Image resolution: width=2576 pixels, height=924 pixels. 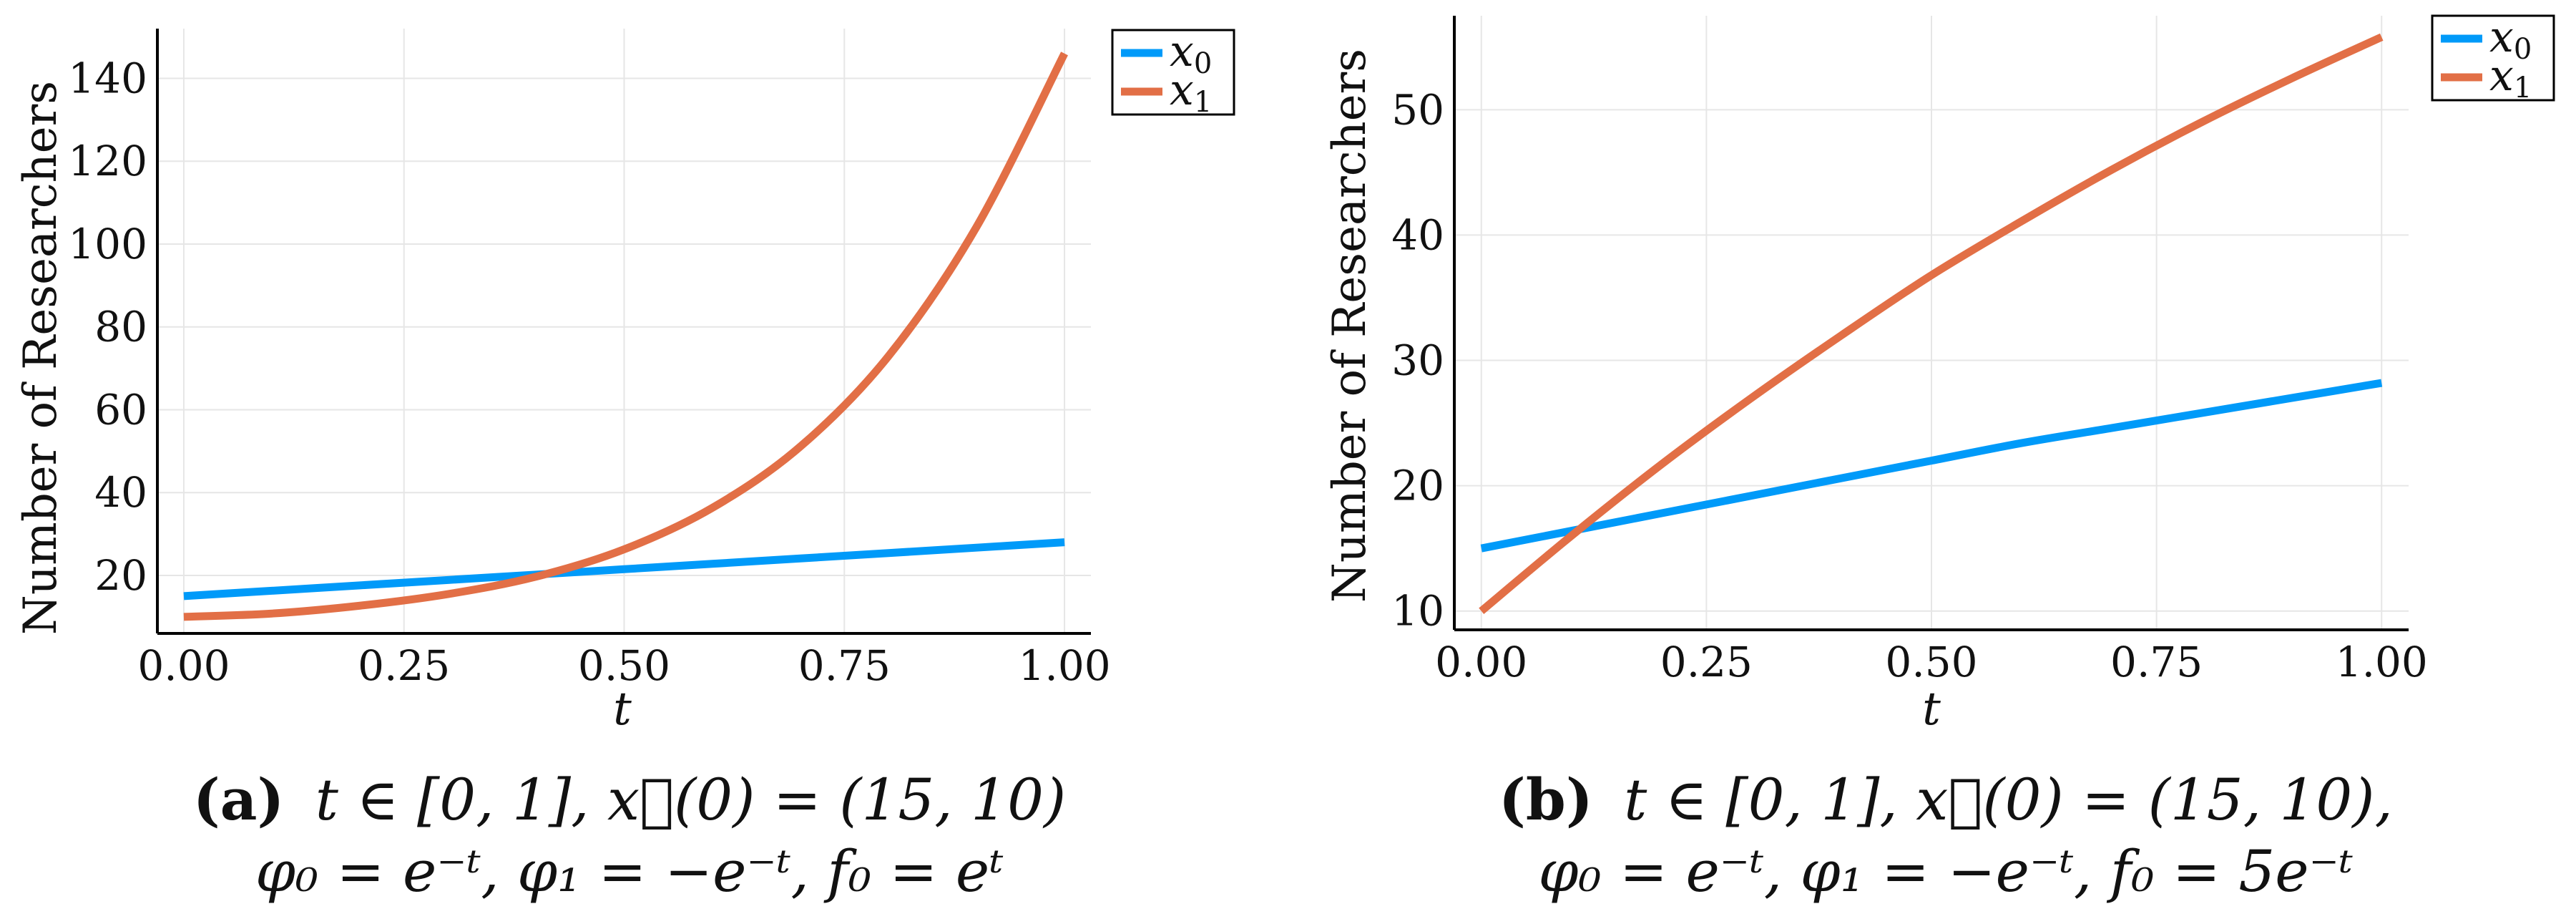 What do you see at coordinates (690, 800) in the screenshot?
I see `caption-condition: t ∈ [0, 1], x⃗(0) = (15, 10)` at bounding box center [690, 800].